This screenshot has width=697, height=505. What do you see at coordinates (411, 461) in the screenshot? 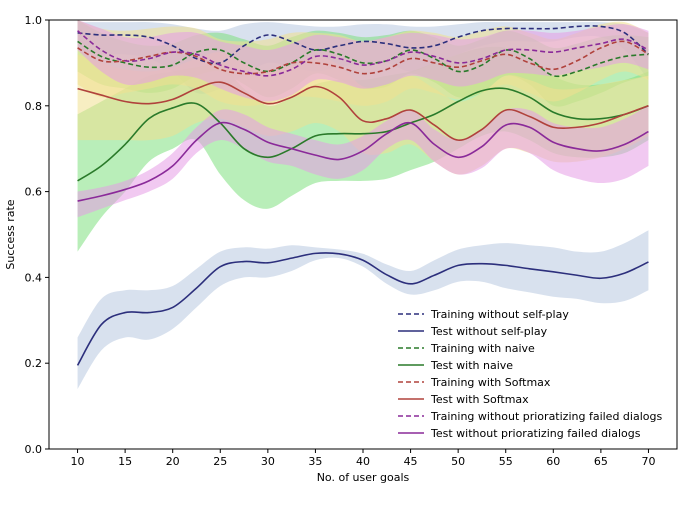
I see `x-tick-label: 45` at bounding box center [411, 461].